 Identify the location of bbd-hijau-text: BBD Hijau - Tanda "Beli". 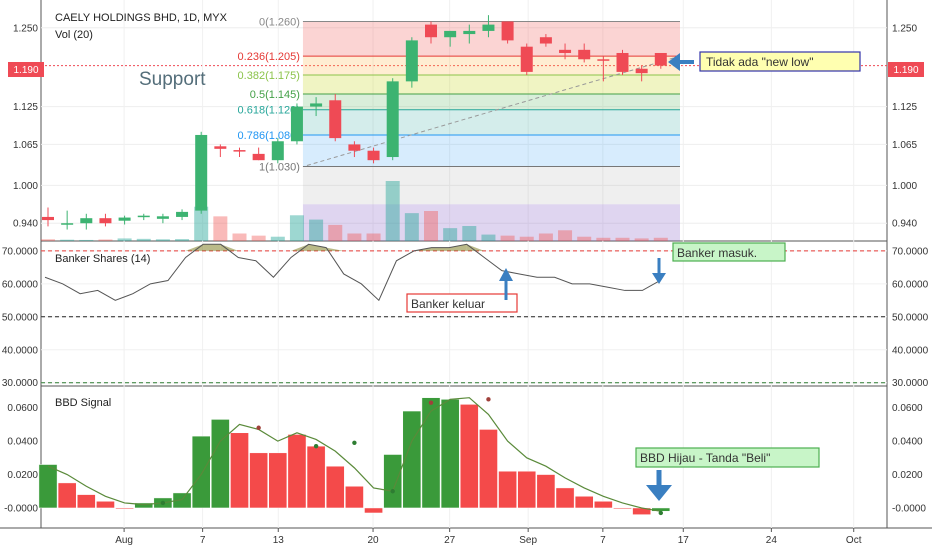
(705, 458).